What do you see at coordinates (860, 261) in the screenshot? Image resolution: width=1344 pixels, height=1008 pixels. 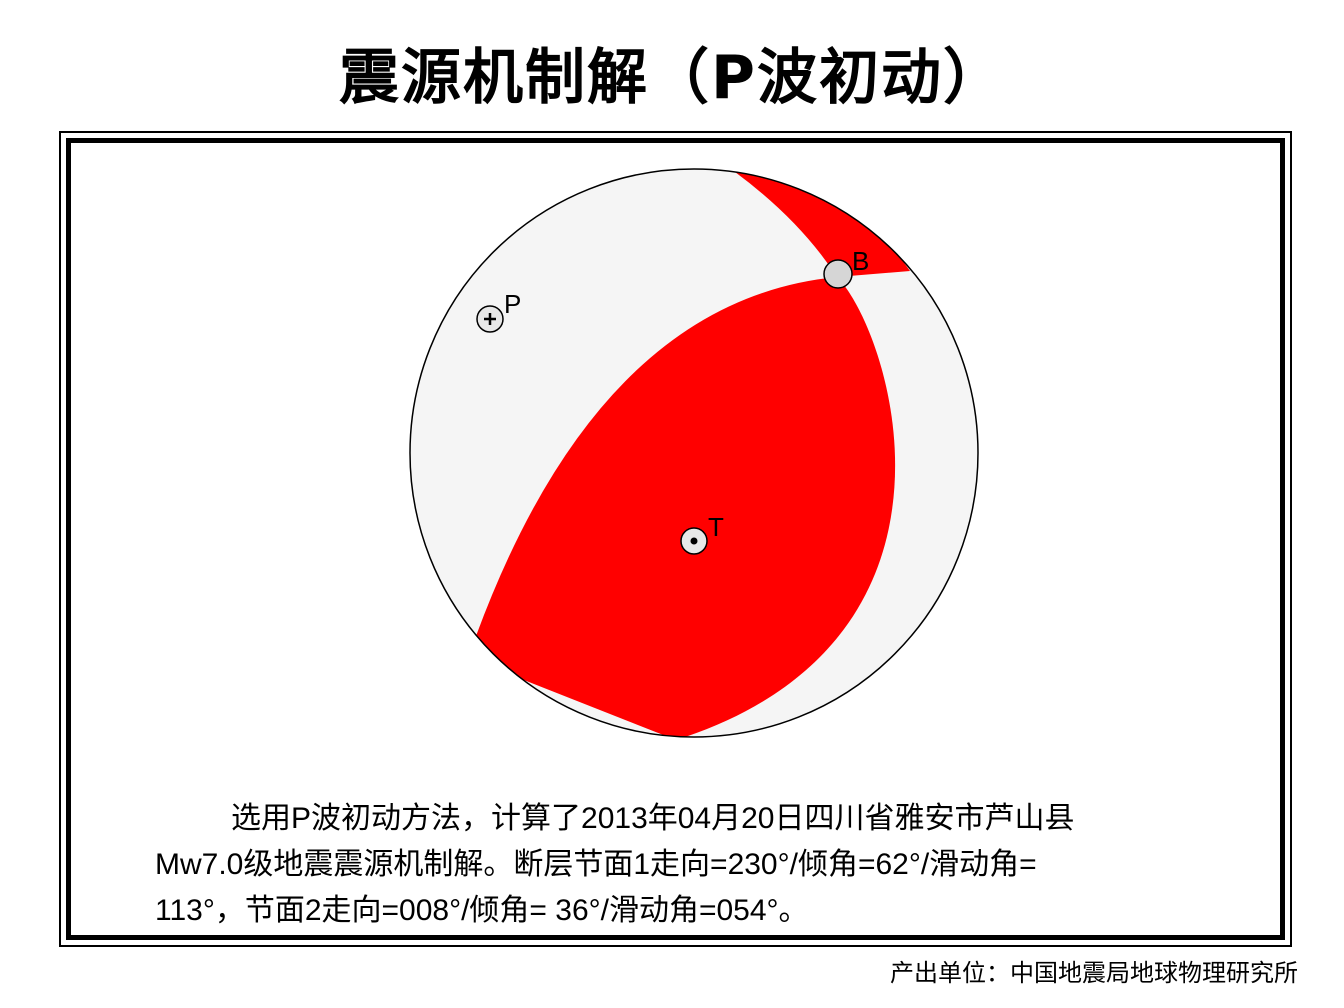 I see `b-axis-label: B` at bounding box center [860, 261].